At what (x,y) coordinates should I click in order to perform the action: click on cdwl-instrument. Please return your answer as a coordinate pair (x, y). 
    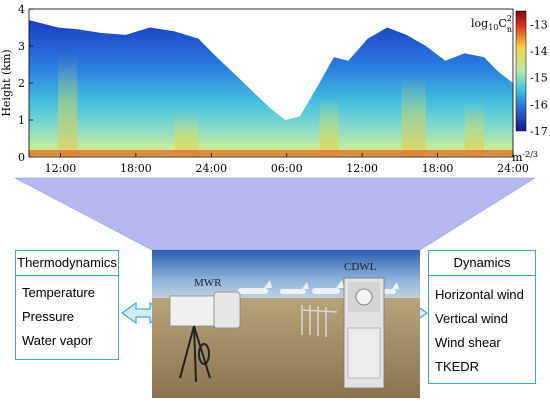
    Looking at the image, I should click on (364, 333).